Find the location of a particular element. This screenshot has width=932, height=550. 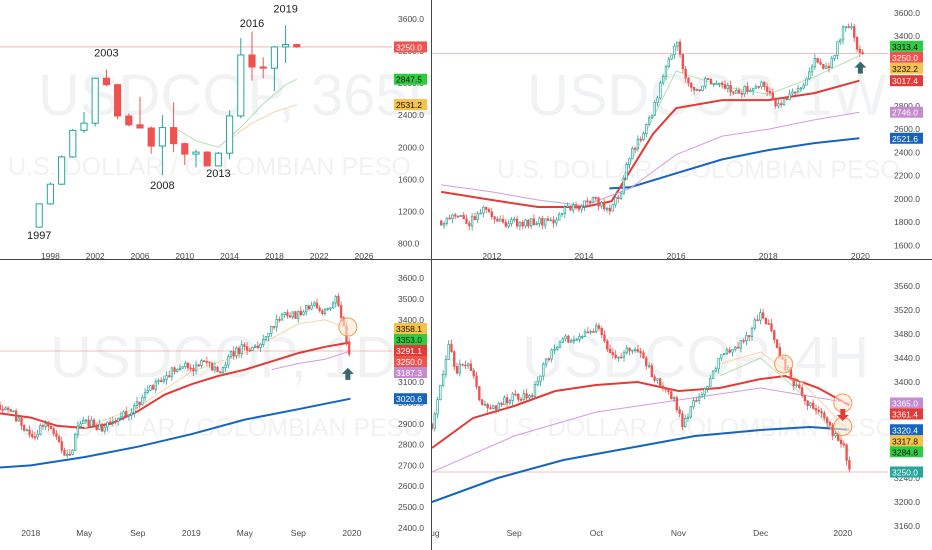

price-tag-label: 3250.0 is located at coordinates (905, 473).